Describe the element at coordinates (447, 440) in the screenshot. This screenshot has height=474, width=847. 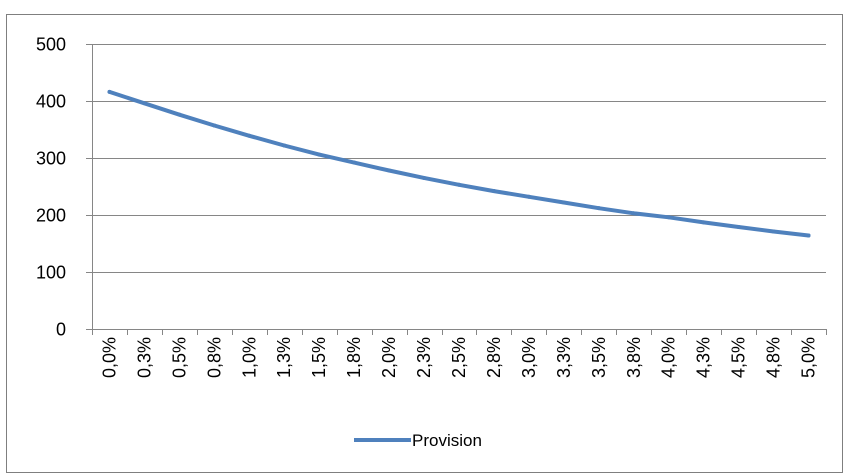
I see `legend-label: Provision` at that location.